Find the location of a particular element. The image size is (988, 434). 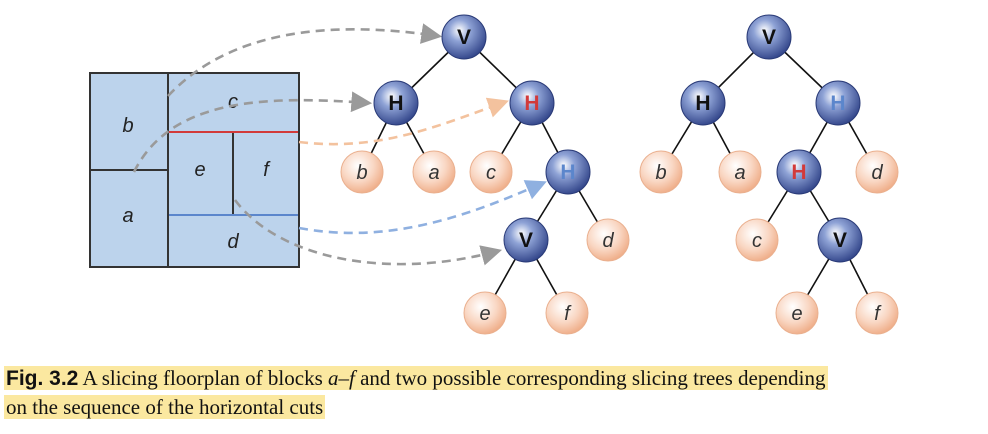

tree2-node-d is located at coordinates (877, 172).